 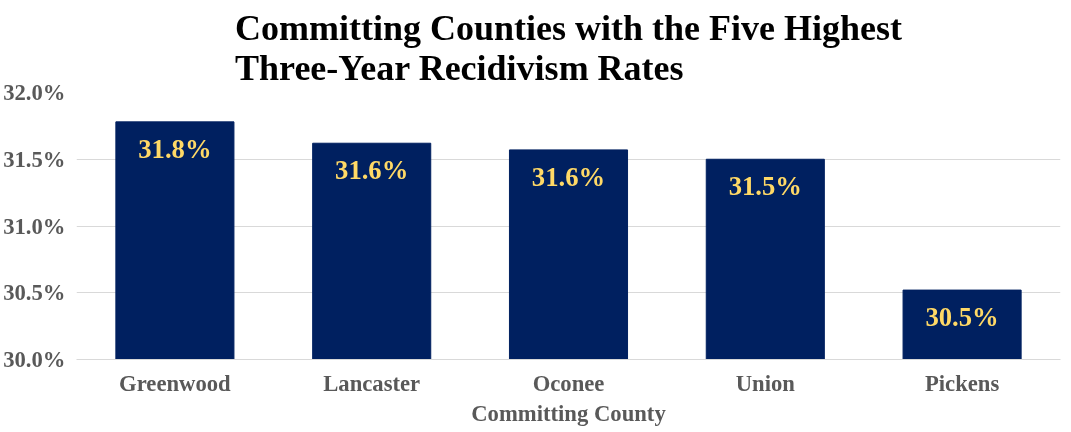 I want to click on x-tick-label: Greenwood, so click(x=175, y=383).